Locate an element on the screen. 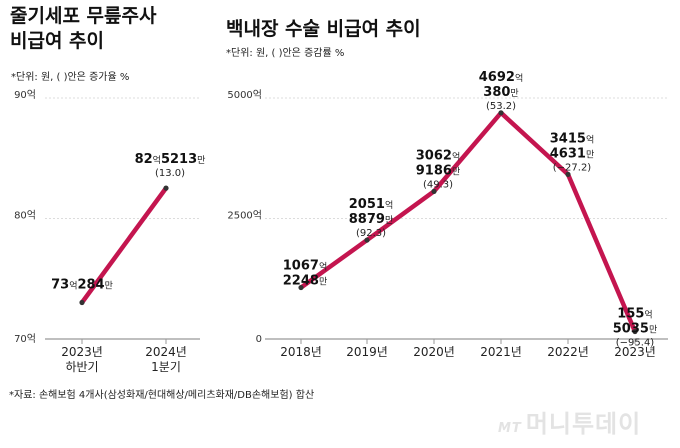  right-x-tick-label: 2019년 is located at coordinates (367, 352).